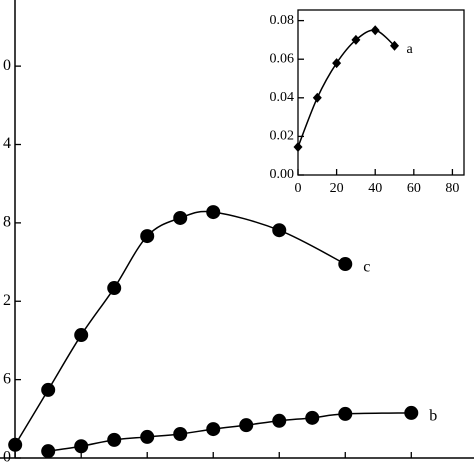  What do you see at coordinates (366, 267) in the screenshot?
I see `series-label: c` at bounding box center [366, 267].